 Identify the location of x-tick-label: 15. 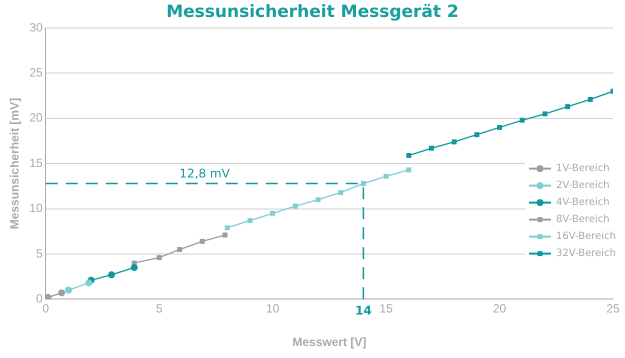
(386, 309).